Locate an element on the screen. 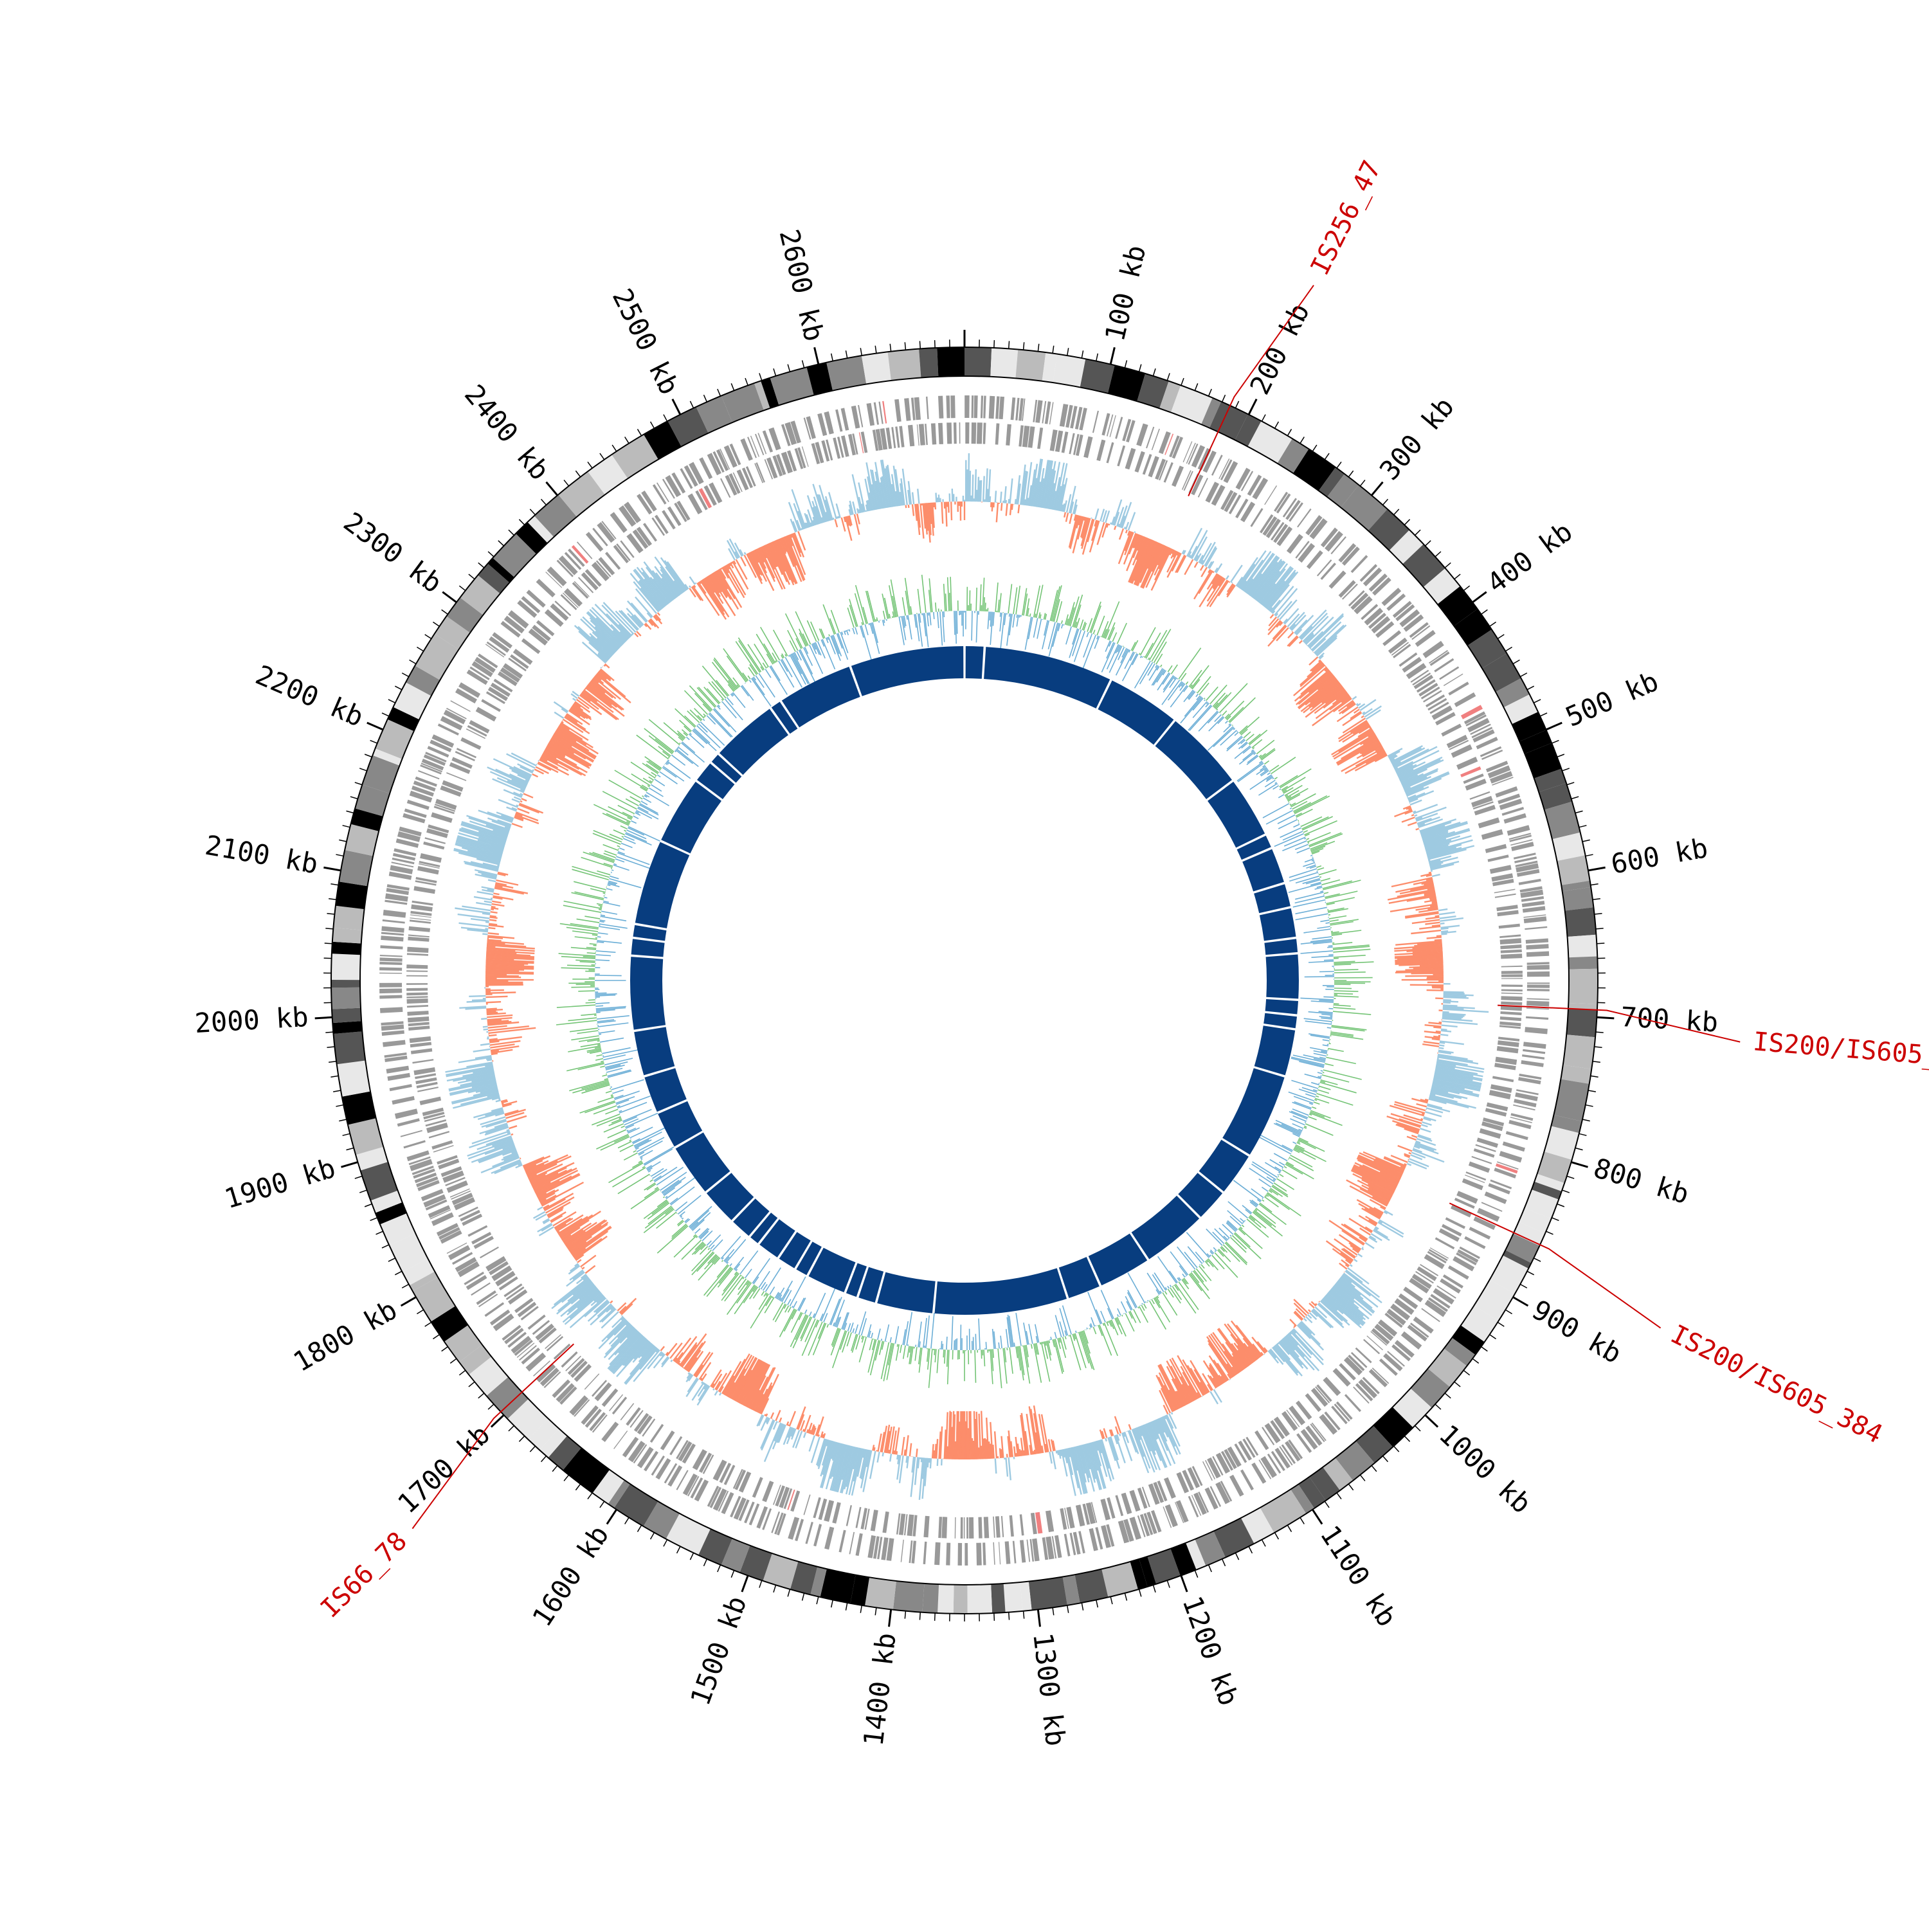 Image resolution: width=1929 pixels, height=1932 pixels. scale-label: 1800 kb is located at coordinates (345, 1336).